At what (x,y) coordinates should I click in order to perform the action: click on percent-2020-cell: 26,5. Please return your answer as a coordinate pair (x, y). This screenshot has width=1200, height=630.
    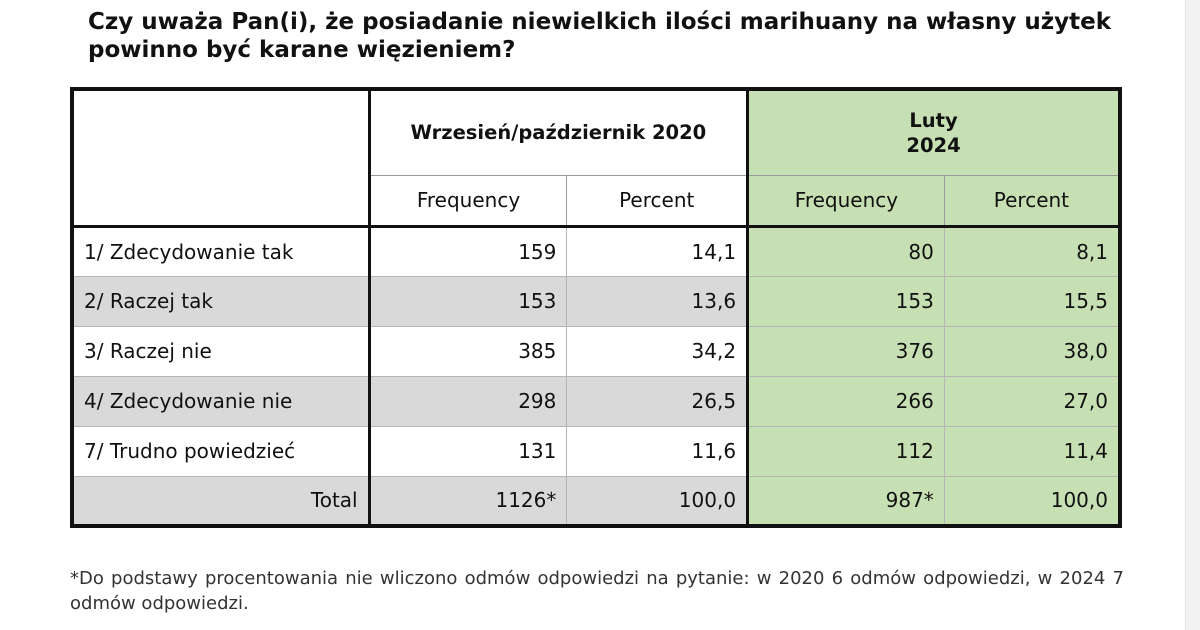
    Looking at the image, I should click on (657, 400).